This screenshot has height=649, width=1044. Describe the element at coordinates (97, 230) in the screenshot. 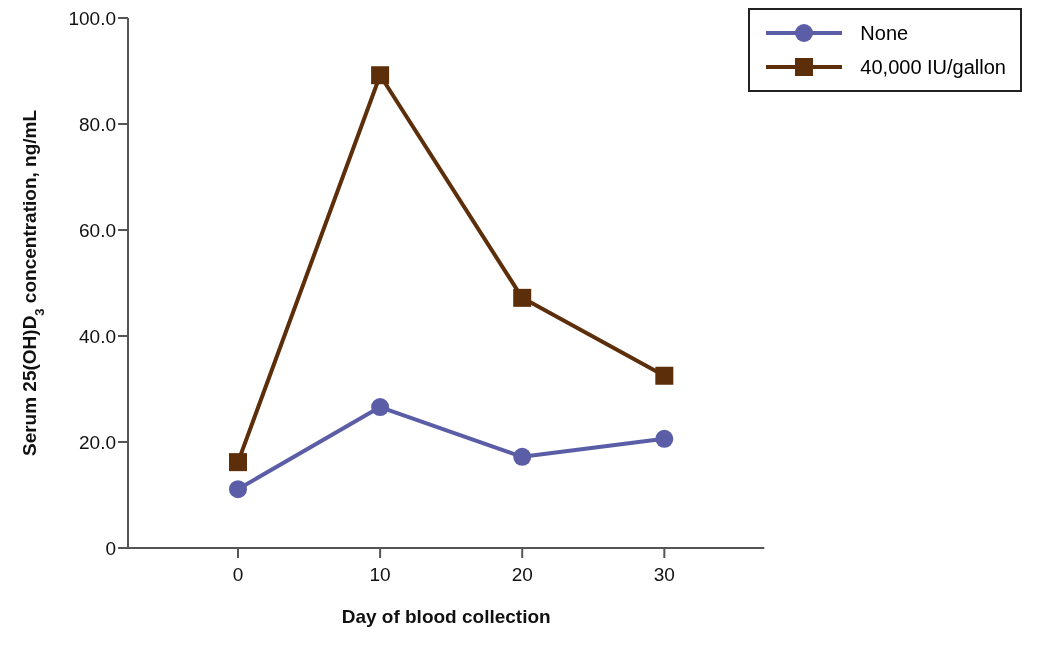

I see `y-tick-label: 60.0` at that location.